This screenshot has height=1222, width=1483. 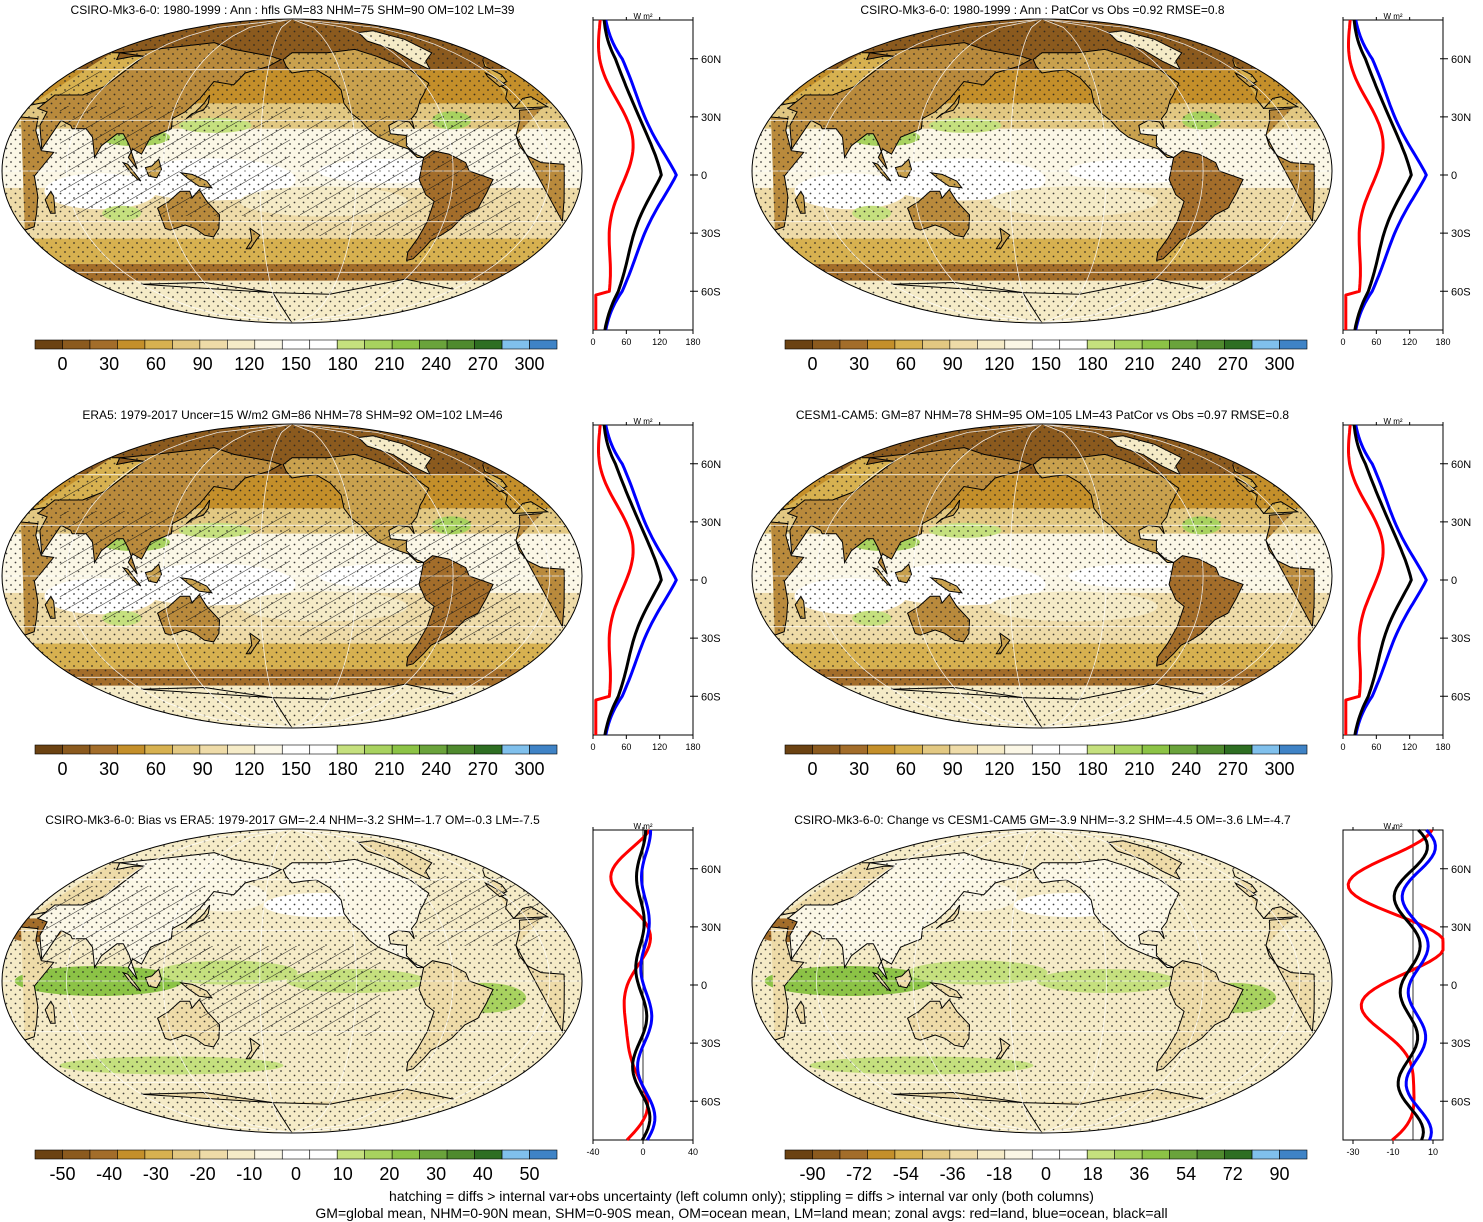 I want to click on colorbar-label: -36, so click(x=953, y=1174).